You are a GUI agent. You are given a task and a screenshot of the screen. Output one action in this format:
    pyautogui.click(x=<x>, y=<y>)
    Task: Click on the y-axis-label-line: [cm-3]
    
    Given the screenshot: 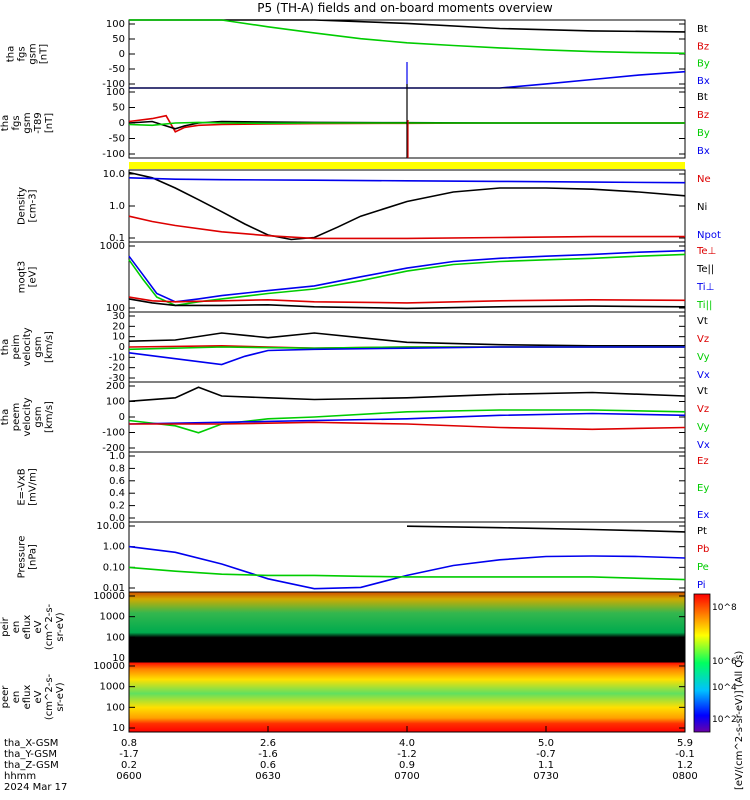 What is the action you would take?
    pyautogui.click(x=33, y=205)
    